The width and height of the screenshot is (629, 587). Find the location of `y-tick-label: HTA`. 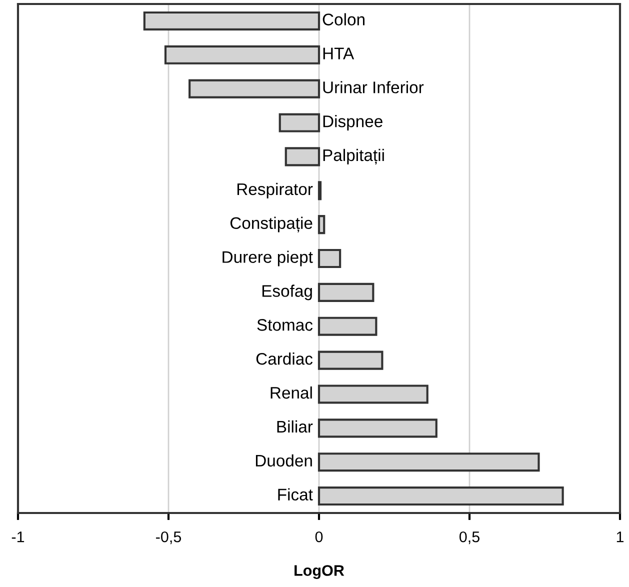

y-tick-label: HTA is located at coordinates (338, 54).